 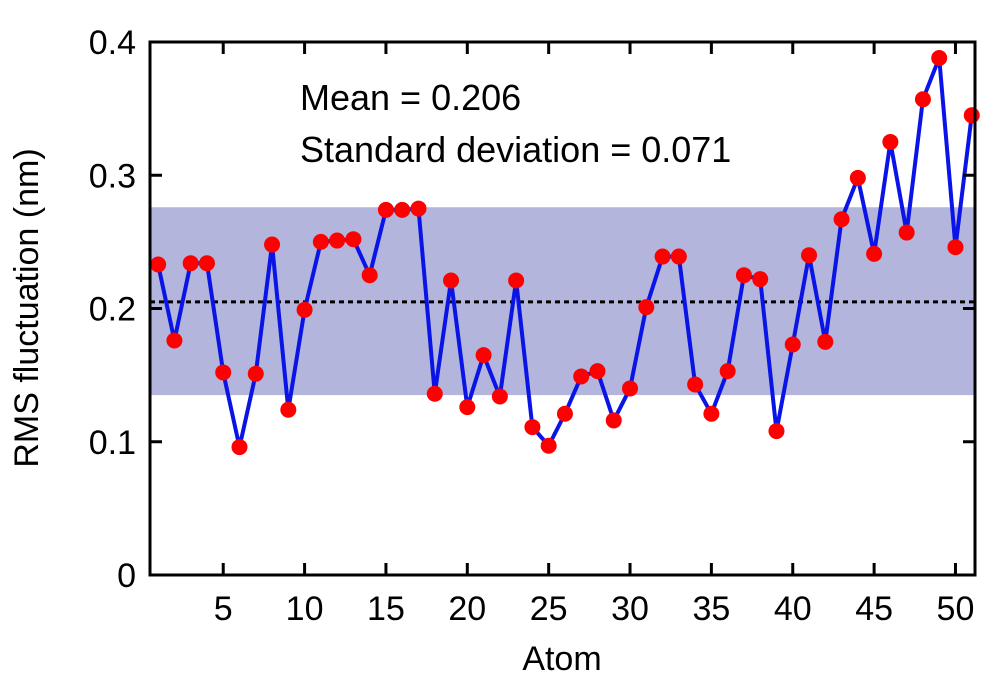 What do you see at coordinates (410, 97) in the screenshot?
I see `mean-annotation: Mean = 0.206` at bounding box center [410, 97].